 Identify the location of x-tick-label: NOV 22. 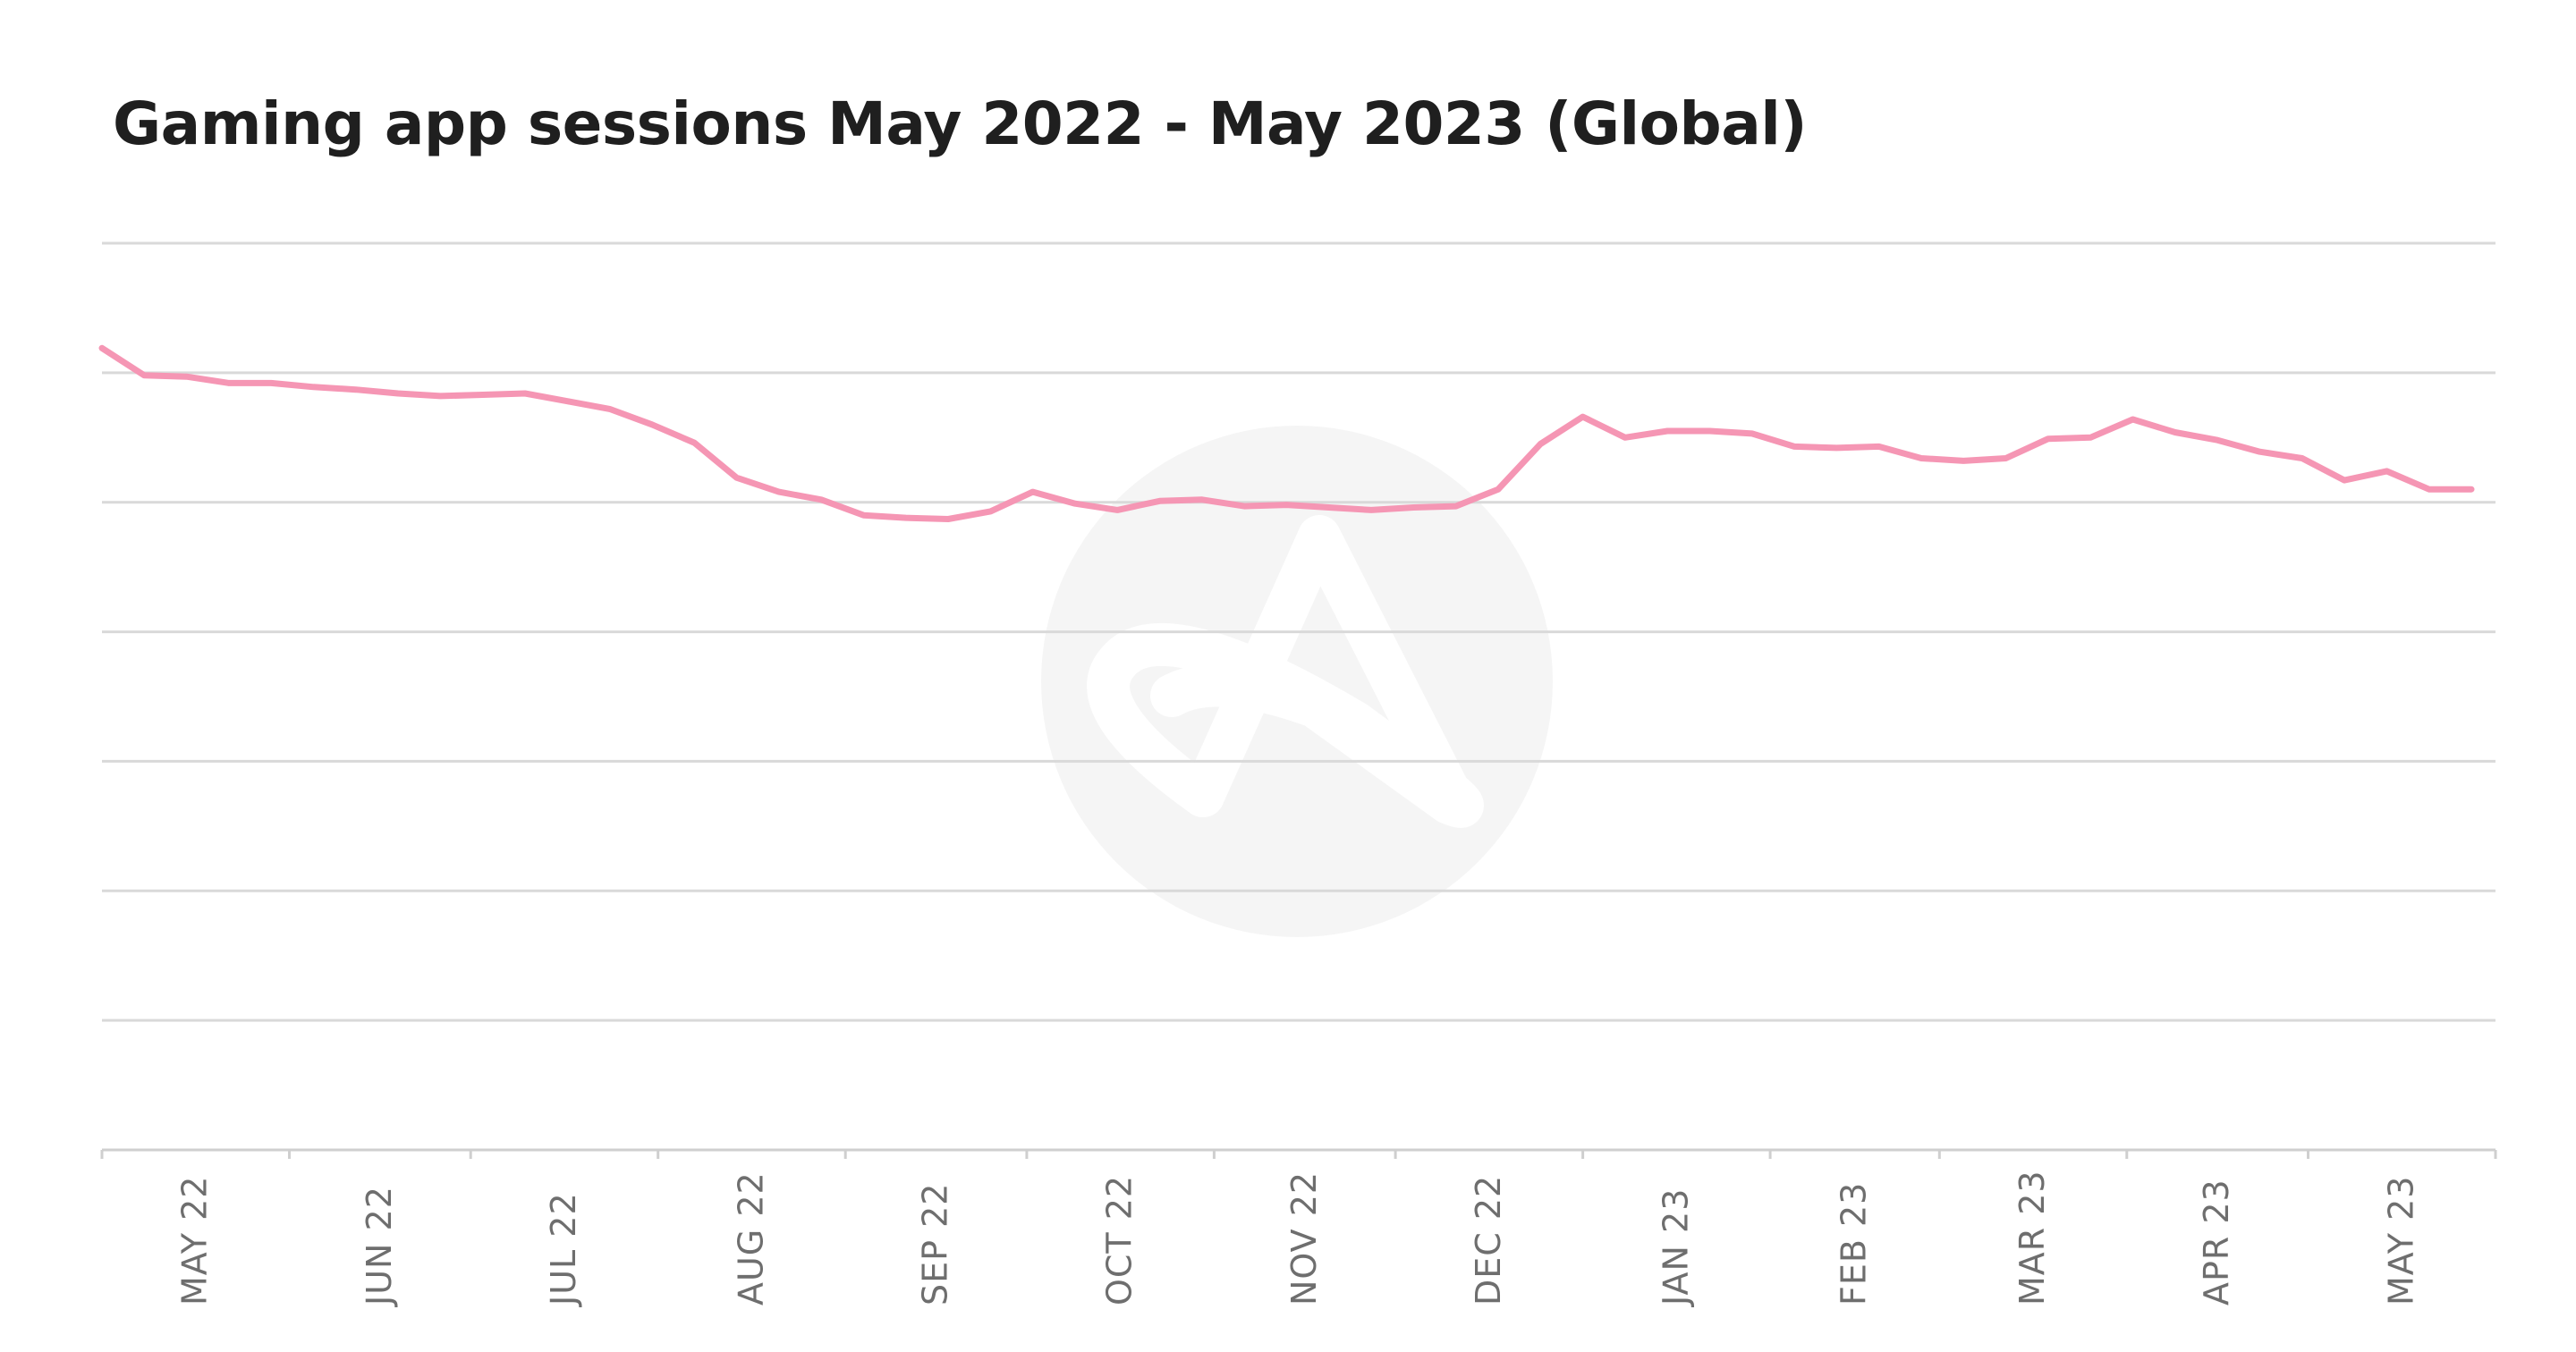
(1304, 1238).